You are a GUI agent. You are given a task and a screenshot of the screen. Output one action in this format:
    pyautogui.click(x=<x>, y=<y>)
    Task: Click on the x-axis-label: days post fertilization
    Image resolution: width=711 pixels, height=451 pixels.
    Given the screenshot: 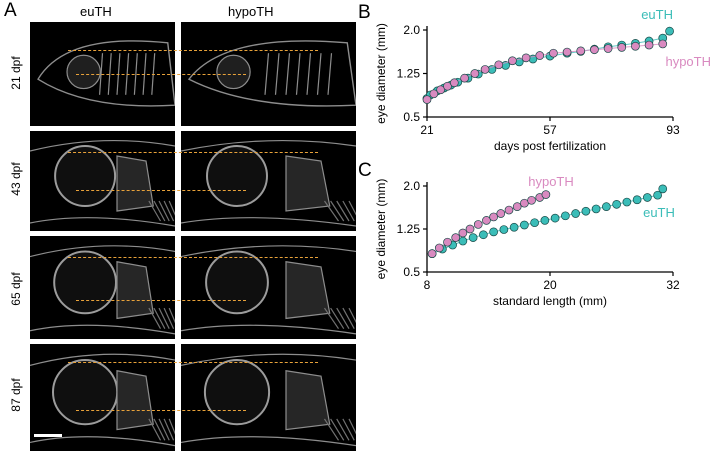 What is the action you would take?
    pyautogui.click(x=550, y=146)
    